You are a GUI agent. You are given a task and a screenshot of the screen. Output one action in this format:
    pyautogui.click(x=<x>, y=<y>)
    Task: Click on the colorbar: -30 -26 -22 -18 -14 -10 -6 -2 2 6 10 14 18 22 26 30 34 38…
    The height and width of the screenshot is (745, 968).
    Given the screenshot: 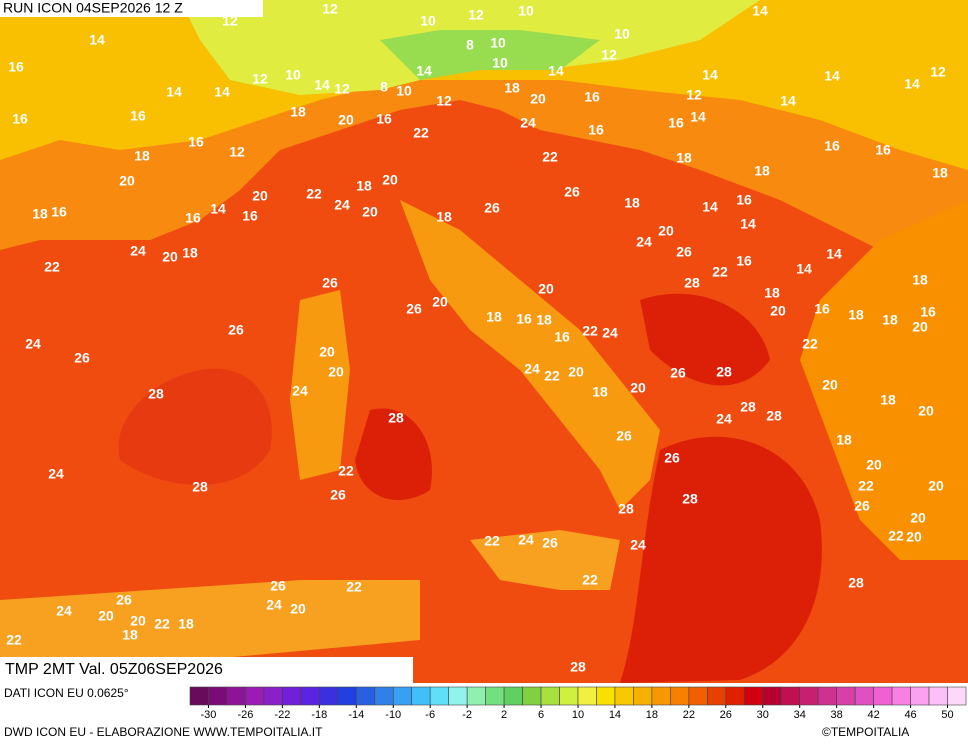 What is the action you would take?
    pyautogui.click(x=578, y=703)
    